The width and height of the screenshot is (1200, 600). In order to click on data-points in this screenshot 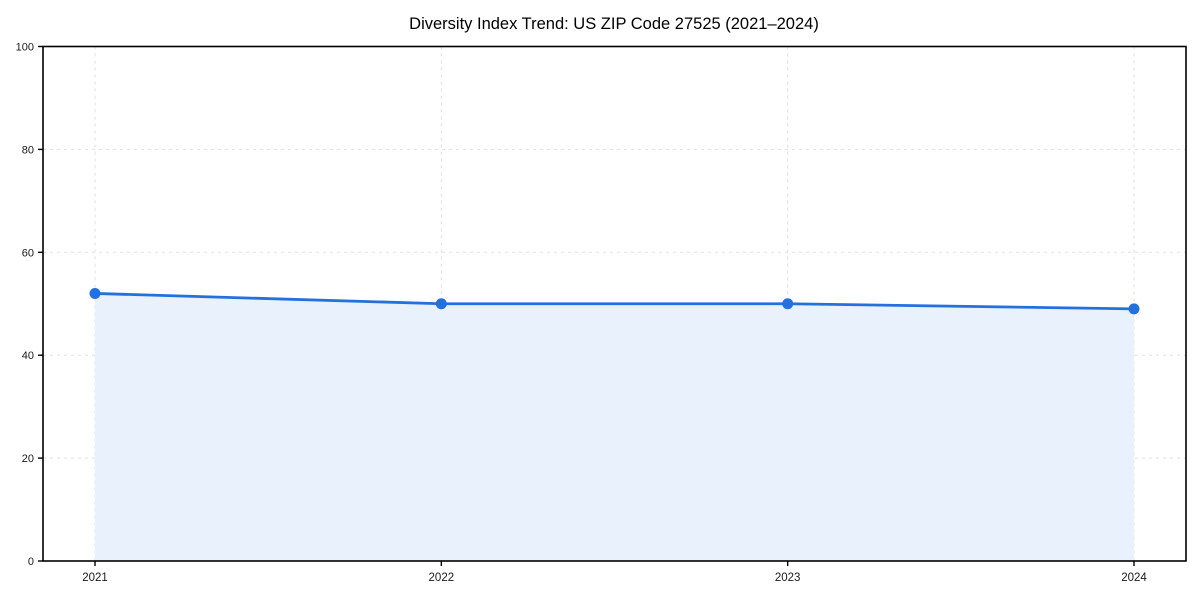, I will do `click(614, 301)`.